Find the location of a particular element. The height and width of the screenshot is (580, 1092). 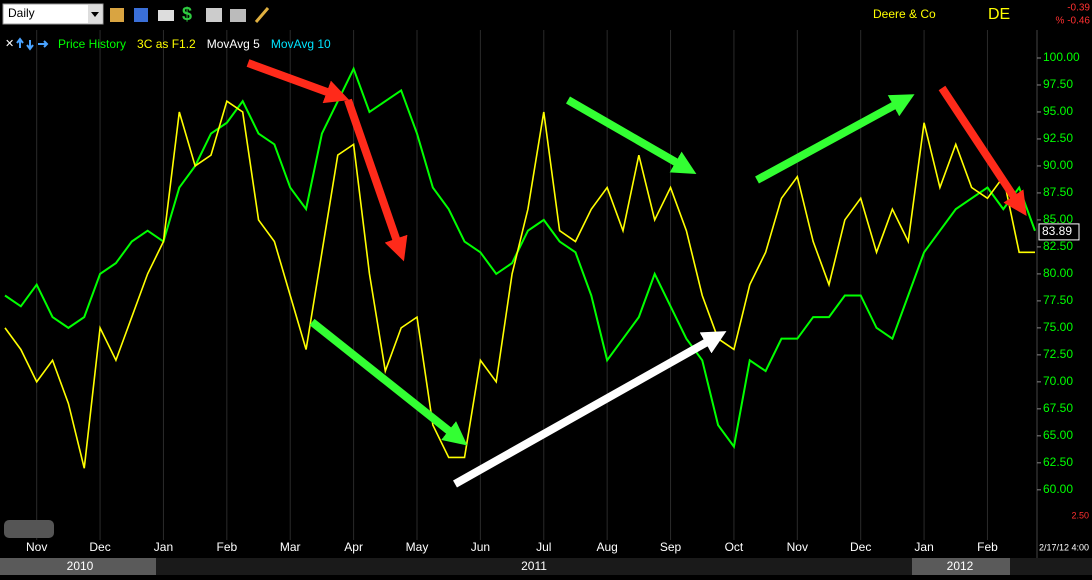

y-tick-label: 85.00 is located at coordinates (1058, 219).